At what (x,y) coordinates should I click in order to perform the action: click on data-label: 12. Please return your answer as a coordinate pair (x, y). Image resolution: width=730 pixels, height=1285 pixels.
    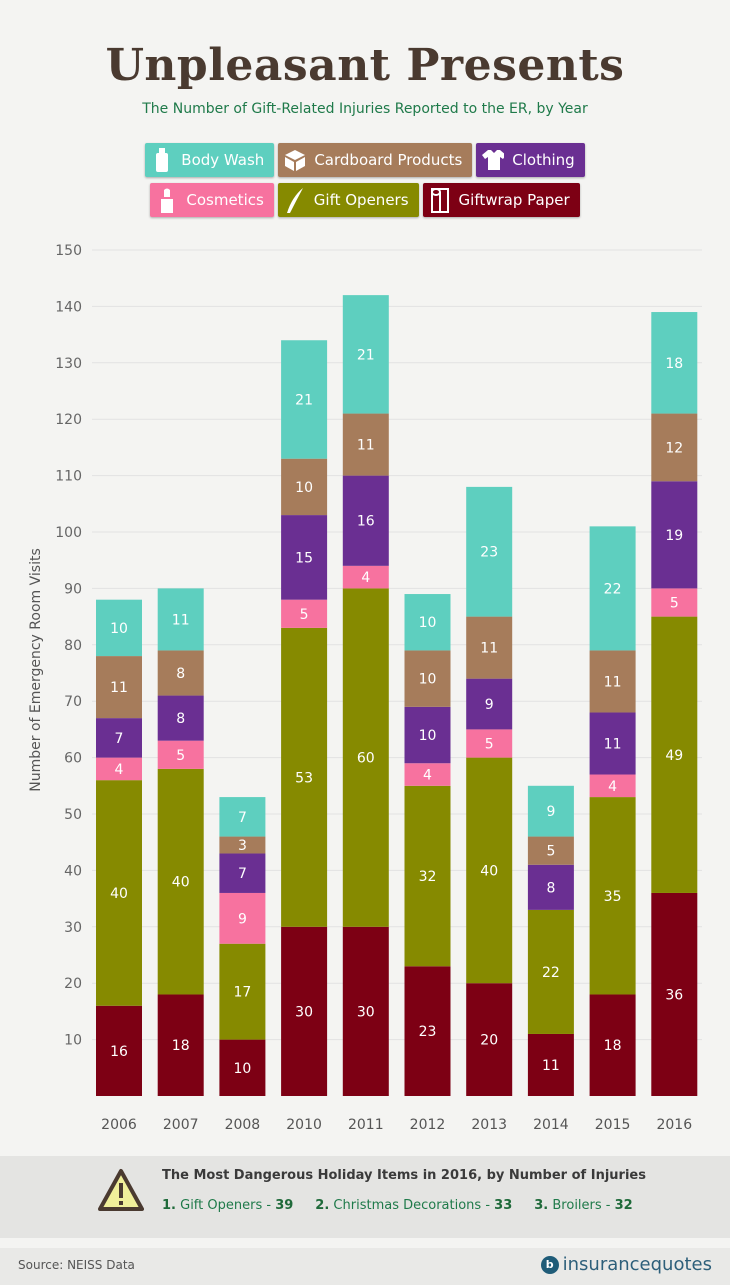
    Looking at the image, I should click on (674, 448).